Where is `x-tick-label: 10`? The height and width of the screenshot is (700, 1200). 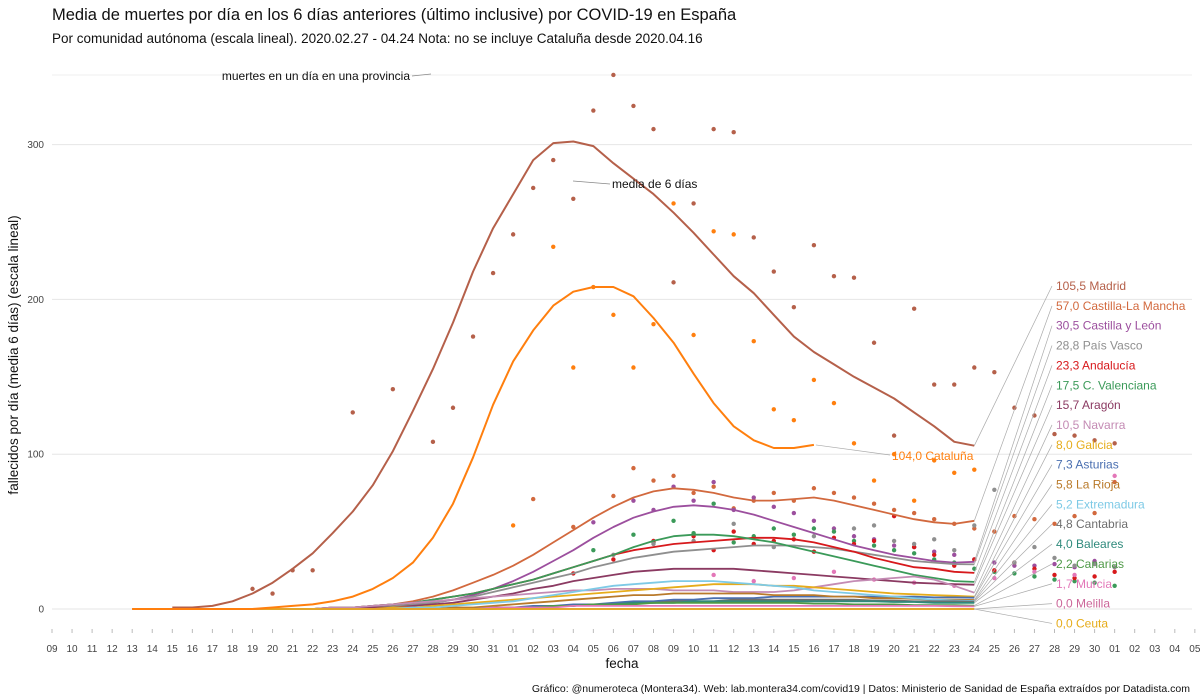 x-tick-label: 10 is located at coordinates (72, 649).